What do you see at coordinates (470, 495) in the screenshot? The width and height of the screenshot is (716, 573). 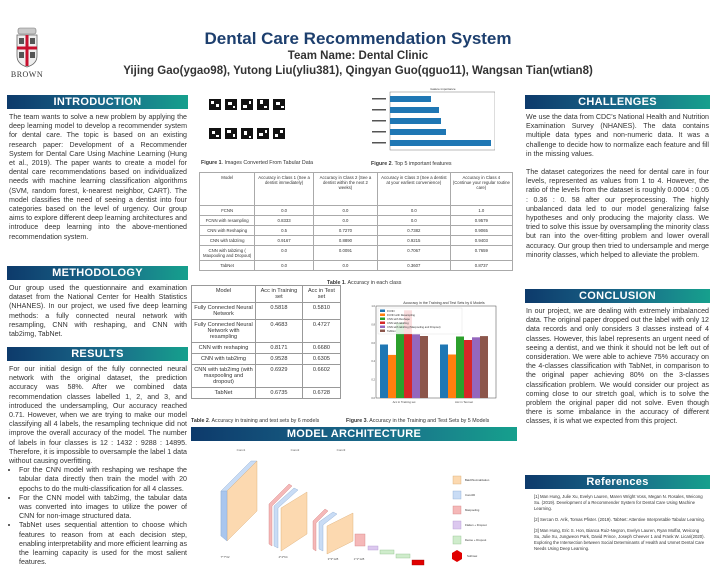 I see `svg-text: Conv2D` at bounding box center [470, 495].